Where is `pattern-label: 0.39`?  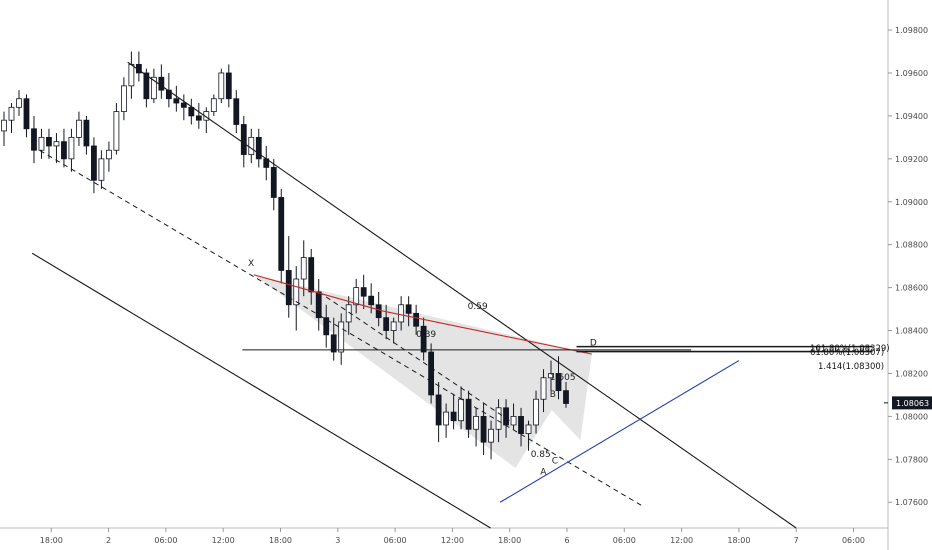
pattern-label: 0.39 is located at coordinates (426, 335).